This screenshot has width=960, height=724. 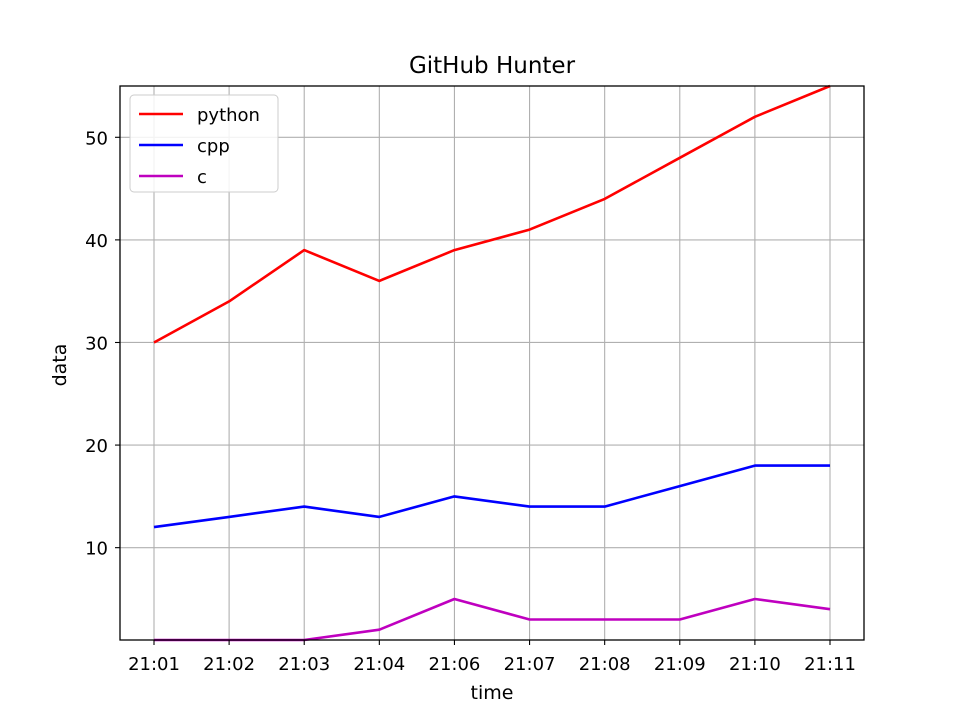 What do you see at coordinates (455, 664) in the screenshot?
I see `x-tick-label: 21:06` at bounding box center [455, 664].